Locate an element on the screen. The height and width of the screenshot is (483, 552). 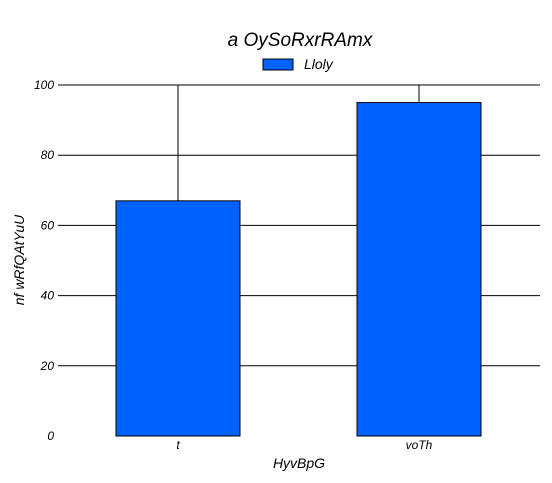
y-tick-label: 100 is located at coordinates (44, 85).